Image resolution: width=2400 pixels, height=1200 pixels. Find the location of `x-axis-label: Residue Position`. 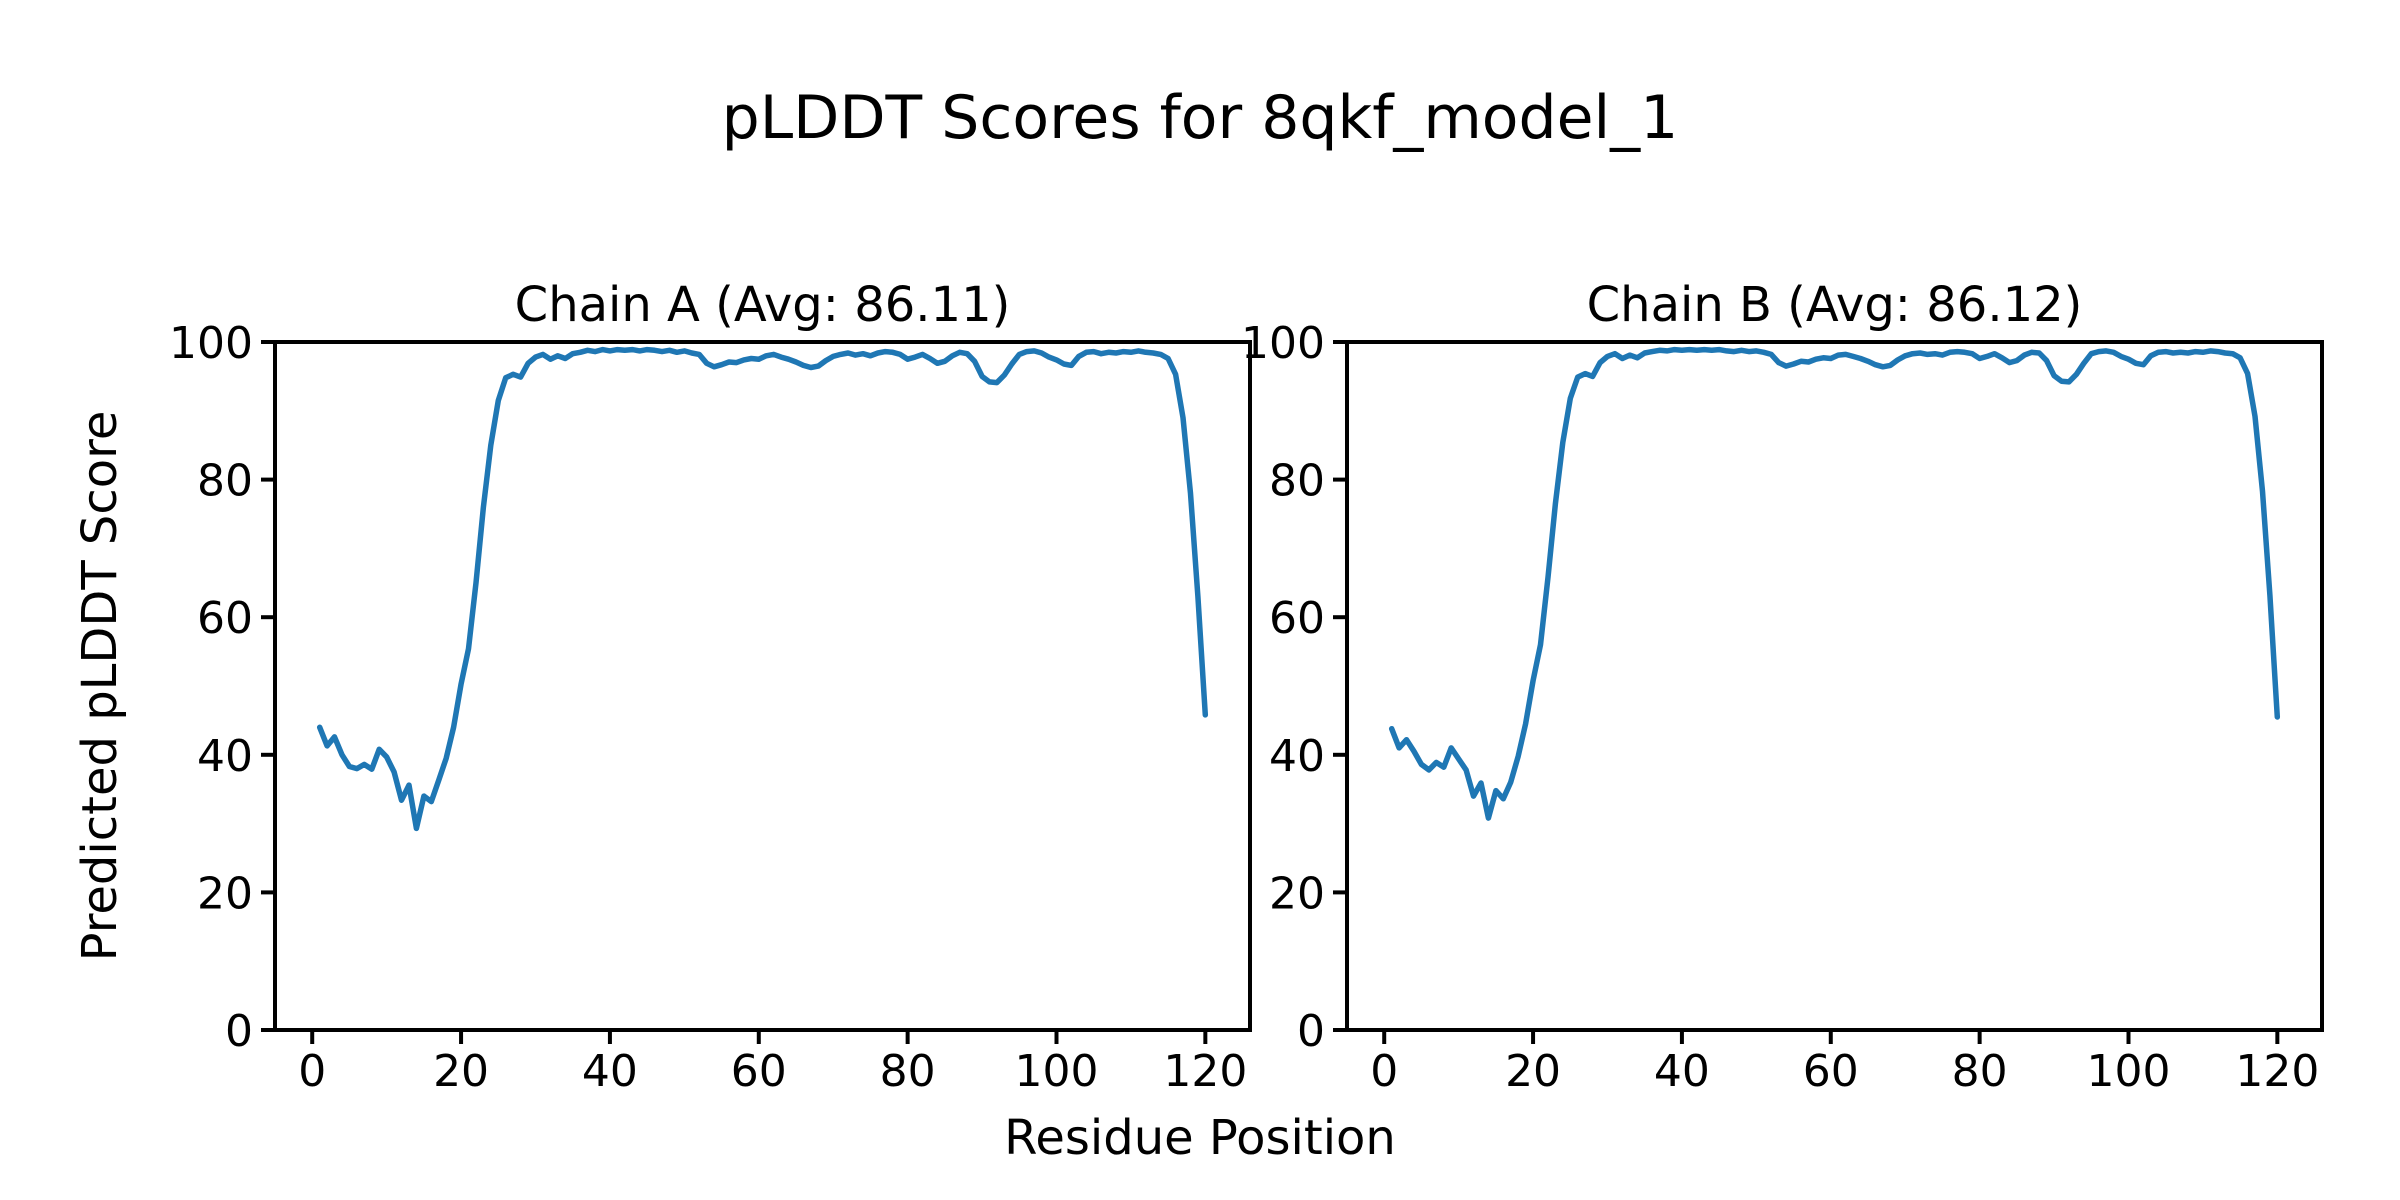

x-axis-label: Residue Position is located at coordinates (1200, 1138).